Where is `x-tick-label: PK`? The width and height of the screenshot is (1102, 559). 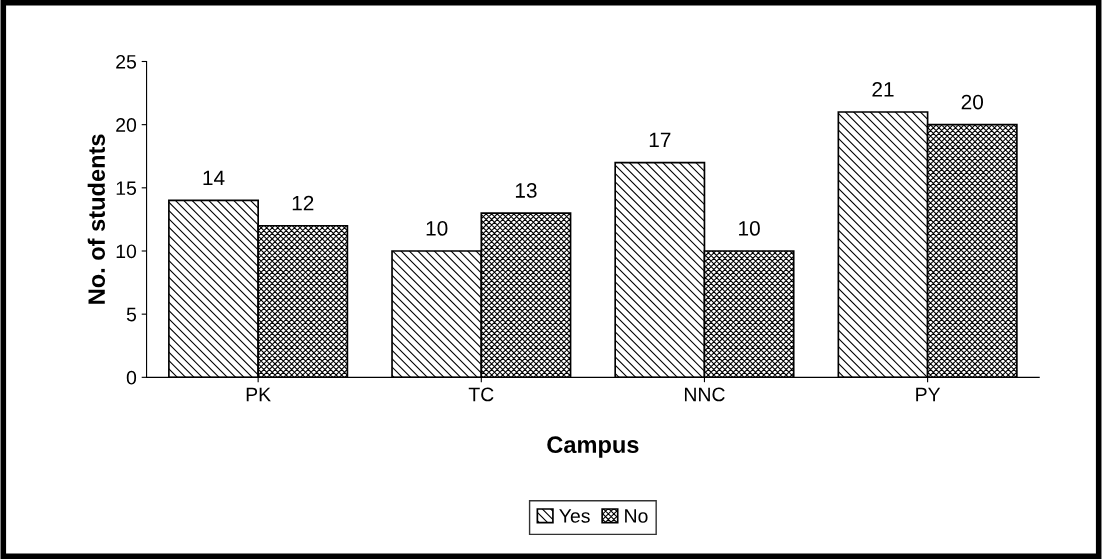
x-tick-label: PK is located at coordinates (258, 394).